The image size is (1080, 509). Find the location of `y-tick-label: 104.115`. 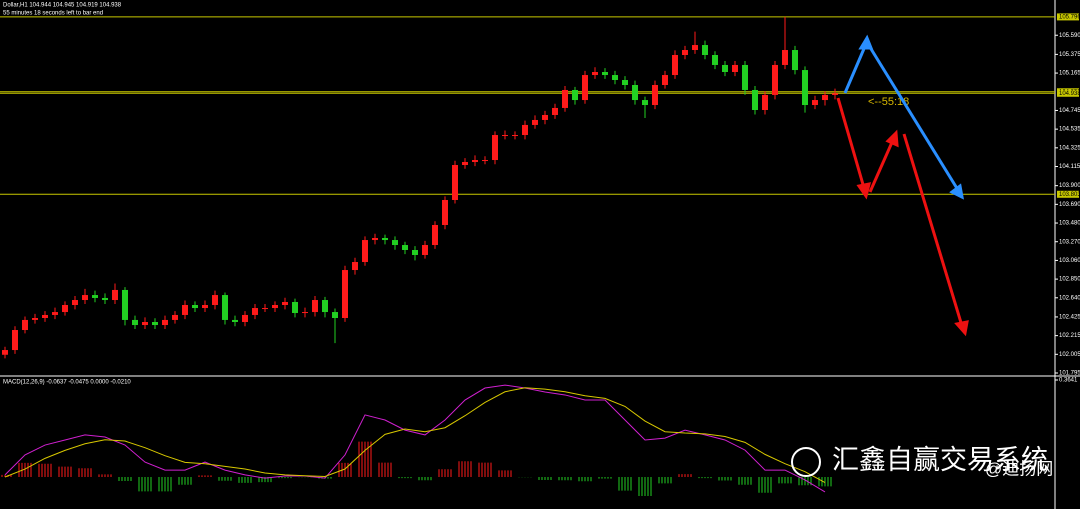

y-tick-label: 104.115 is located at coordinates (1069, 167).